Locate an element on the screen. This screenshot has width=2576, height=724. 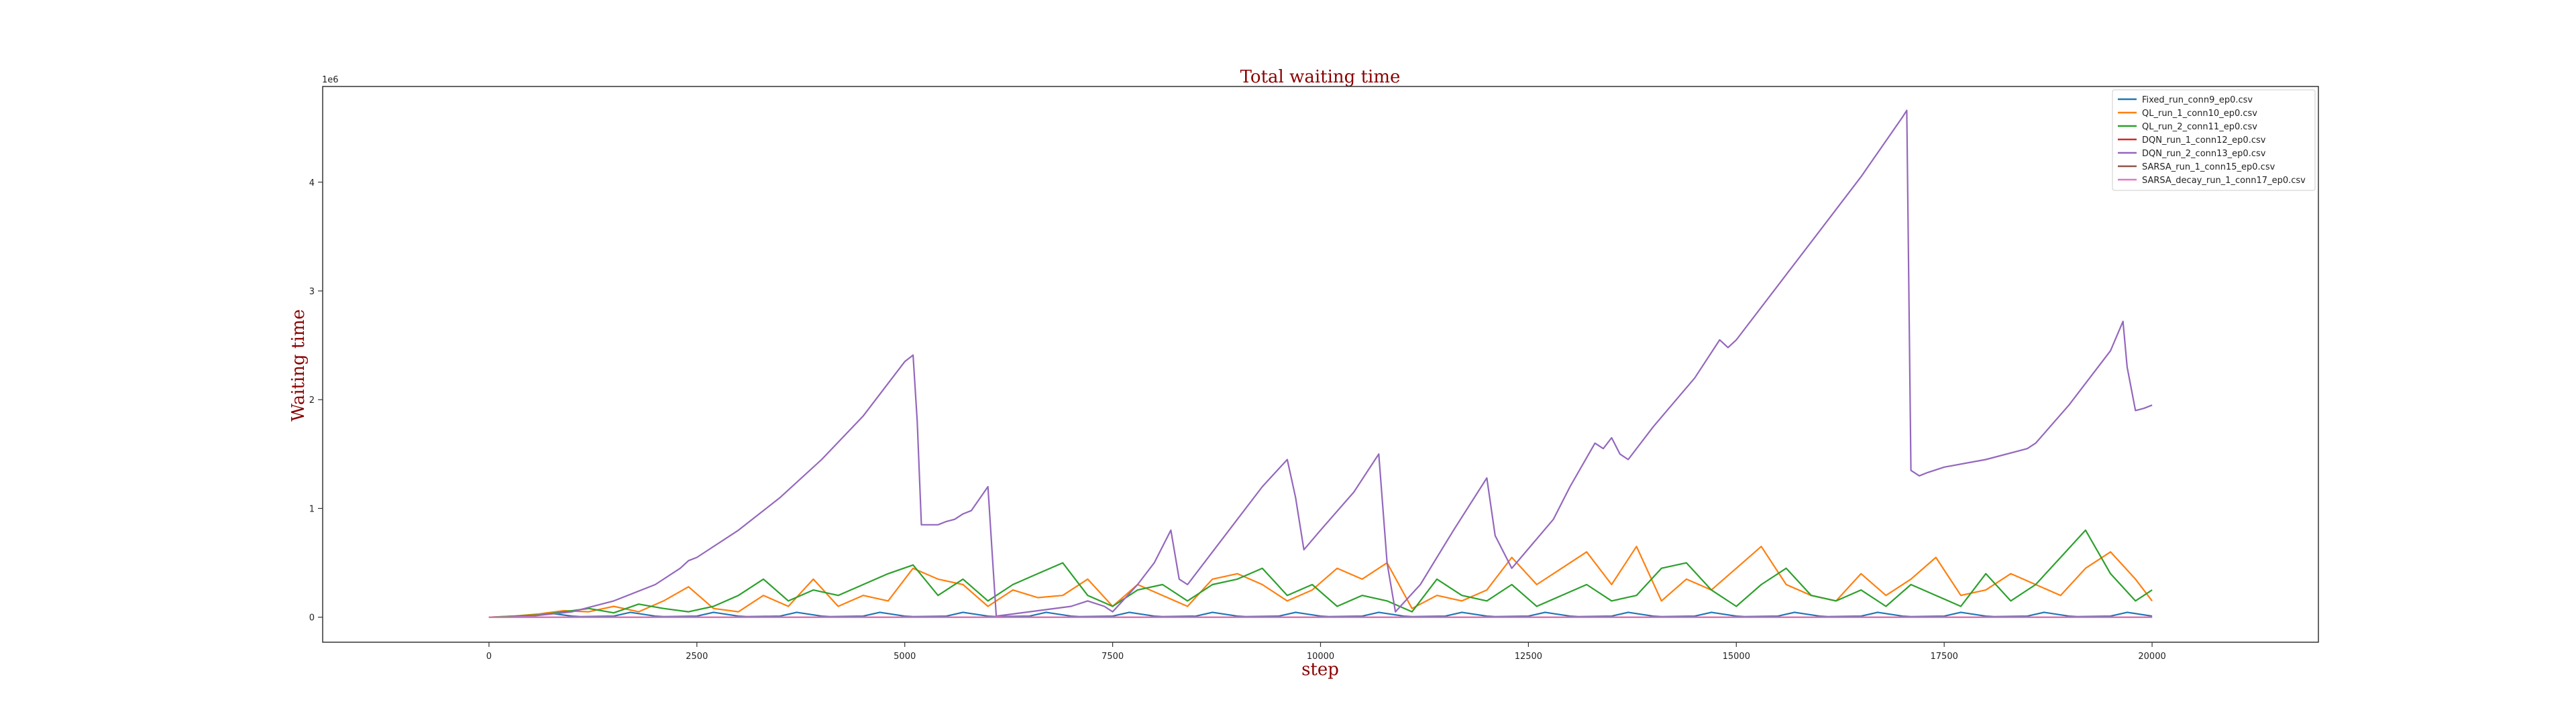
legend-box is located at coordinates (2214, 140).